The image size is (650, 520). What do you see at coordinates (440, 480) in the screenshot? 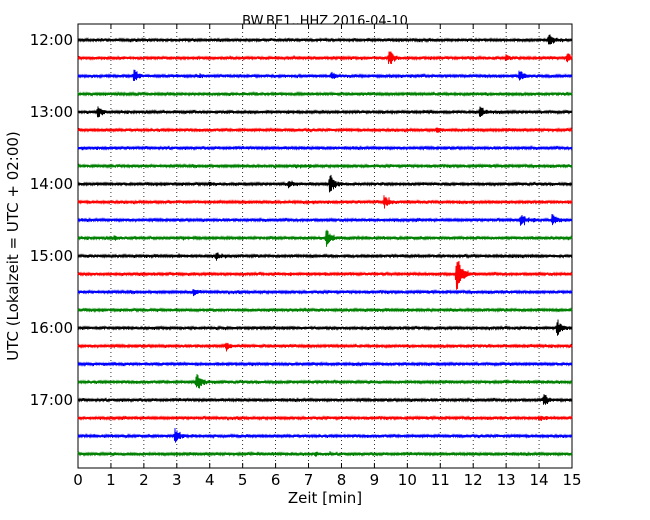
I see `x-tick-label-11: 11` at bounding box center [440, 480].